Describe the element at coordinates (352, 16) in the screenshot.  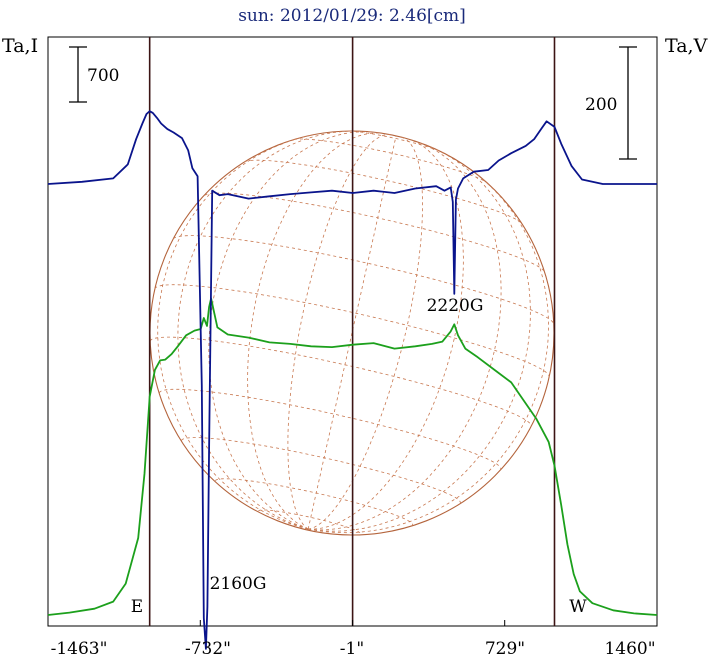
I see `chart-title: sun: 2012/01/29: 2.46[cm]` at that location.